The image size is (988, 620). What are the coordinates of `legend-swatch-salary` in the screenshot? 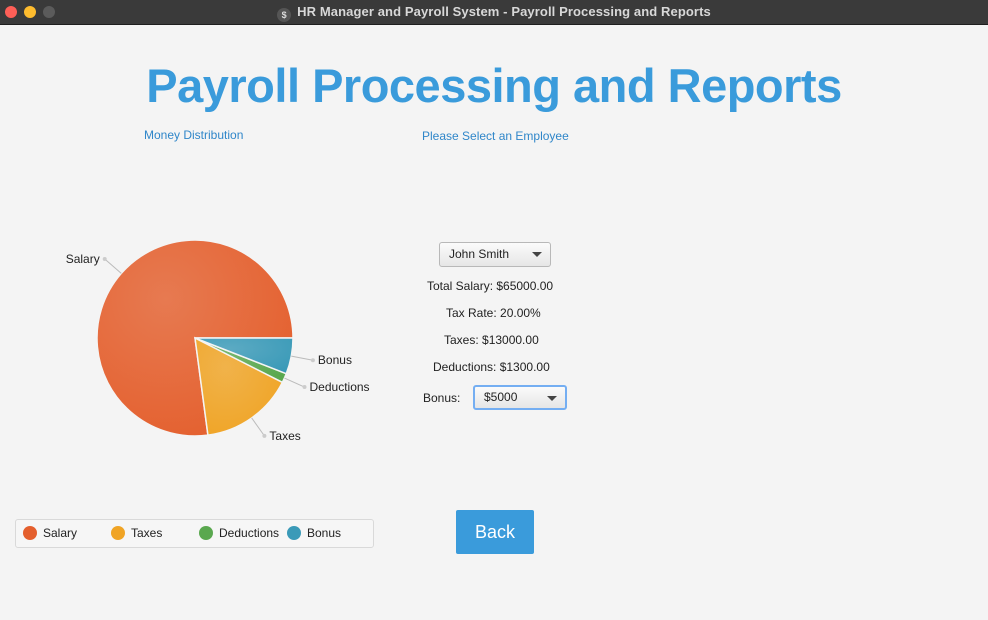 It's located at (30, 533).